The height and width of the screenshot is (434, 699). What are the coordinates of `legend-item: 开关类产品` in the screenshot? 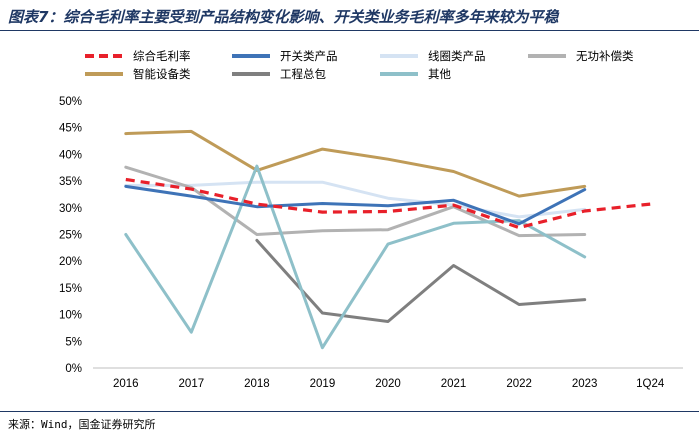 It's located at (285, 56).